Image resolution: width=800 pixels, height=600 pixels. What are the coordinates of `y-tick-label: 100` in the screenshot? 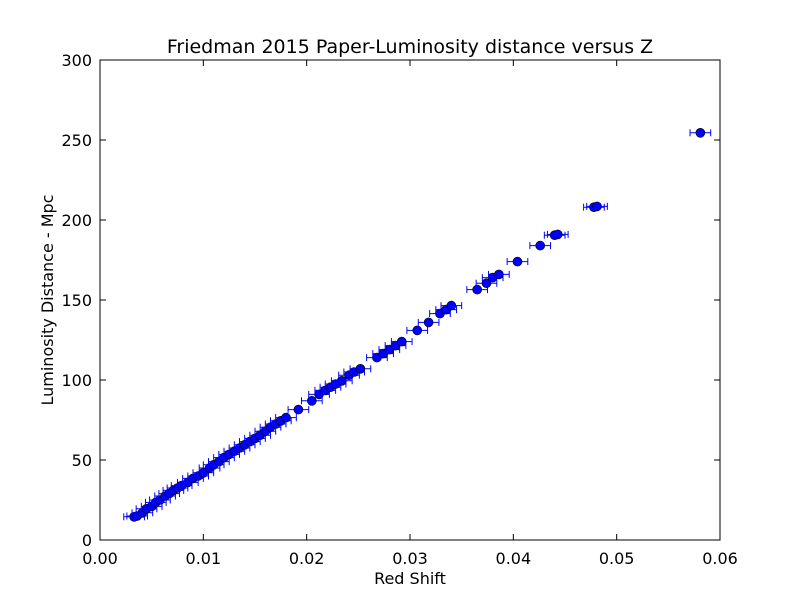 It's located at (76, 380).